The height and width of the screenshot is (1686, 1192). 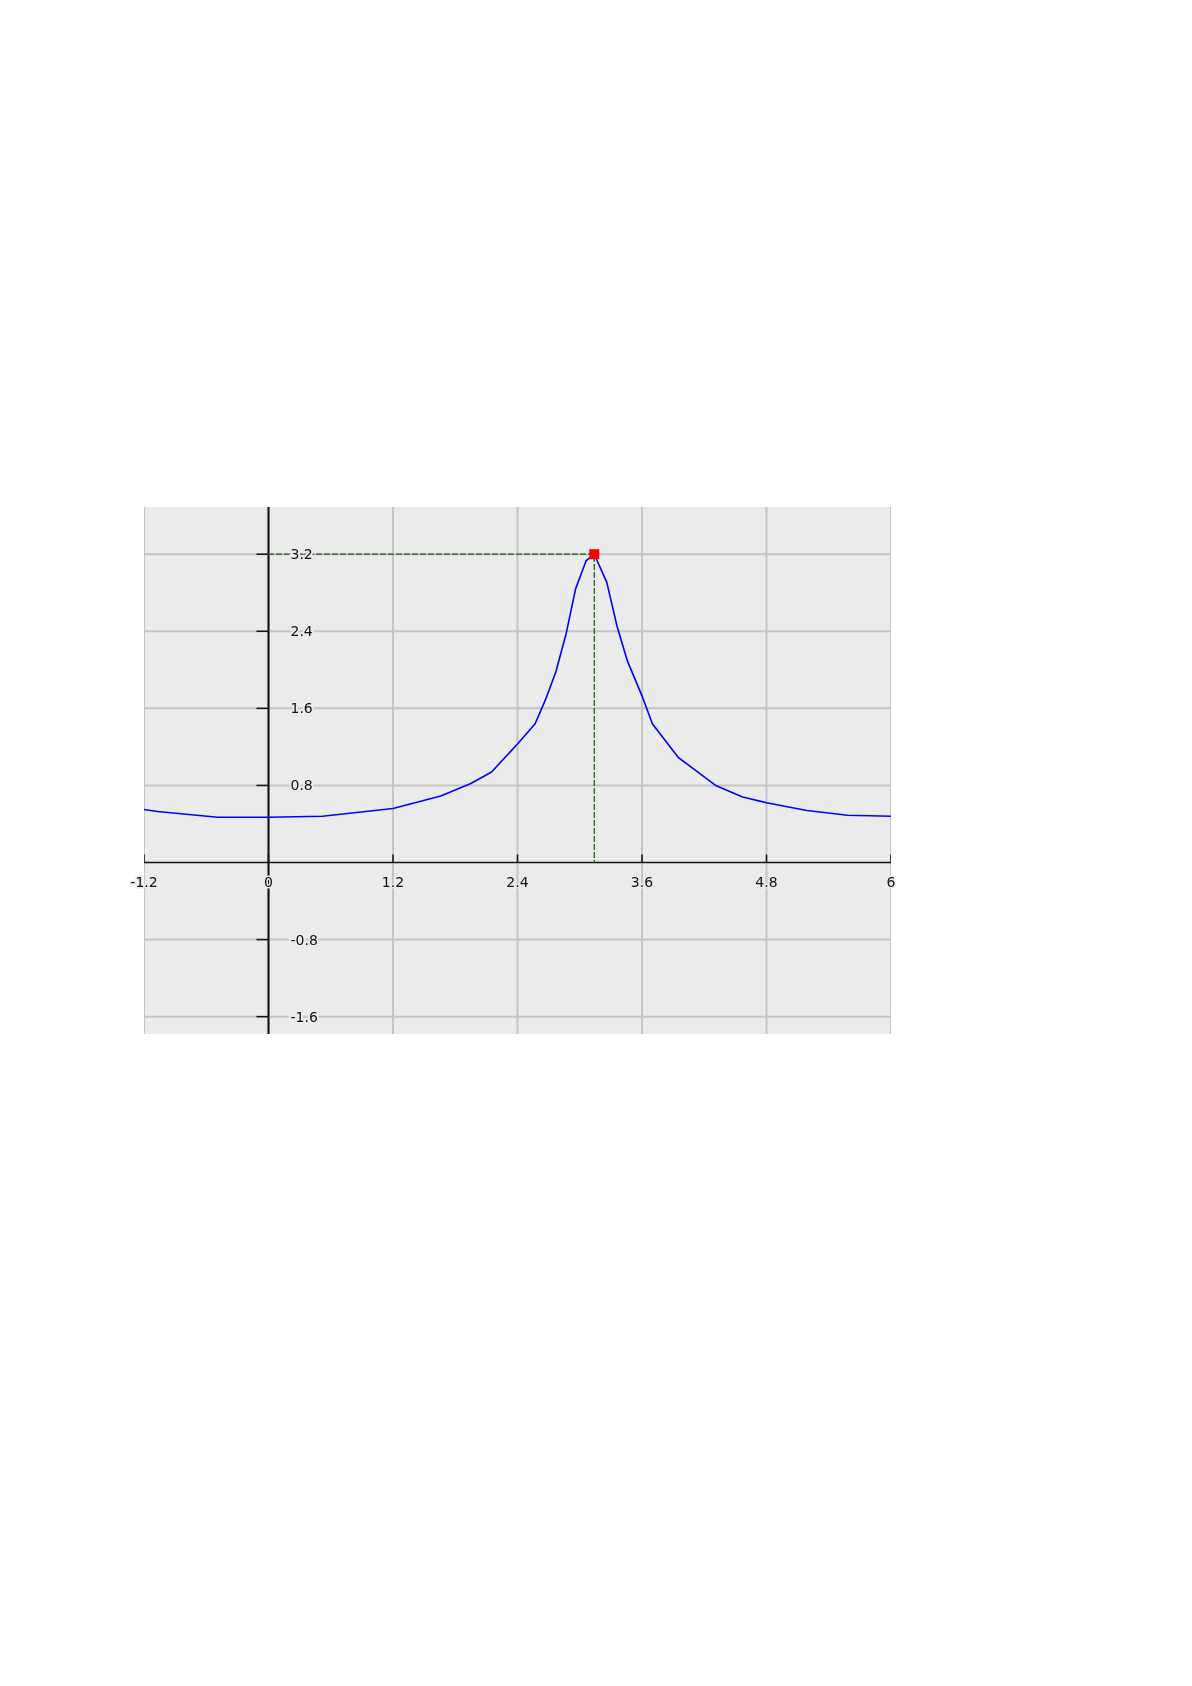 I want to click on y-tick-label: -1.6, so click(x=304, y=1016).